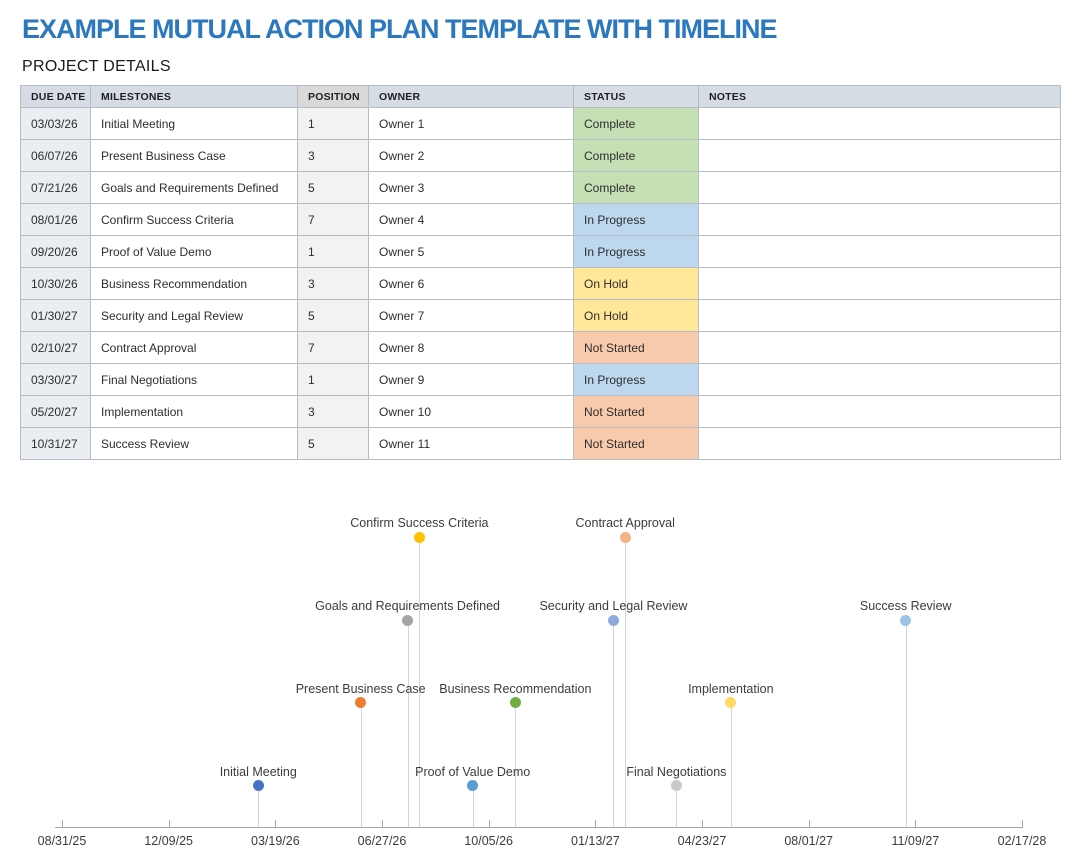 This screenshot has width=1078, height=867. What do you see at coordinates (471, 443) in the screenshot?
I see `cell-owner: Owner 11` at bounding box center [471, 443].